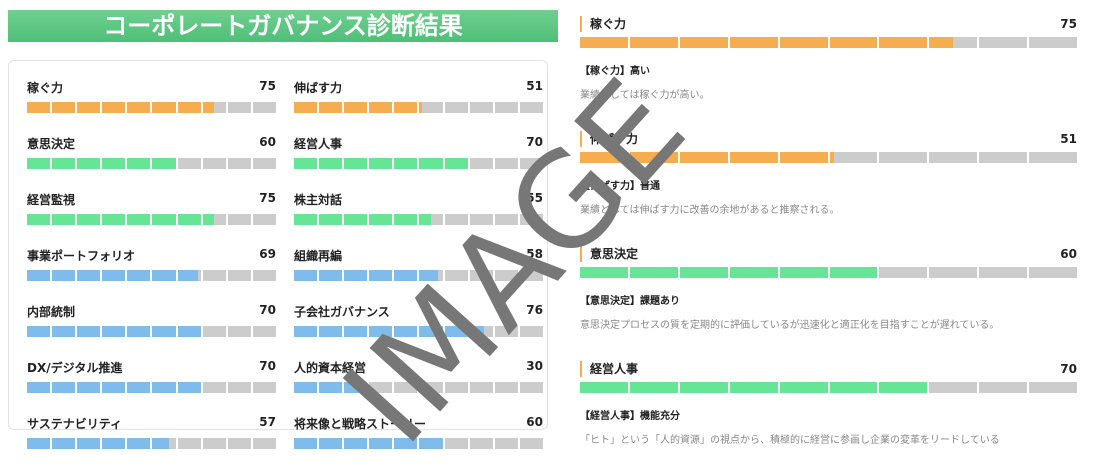 This screenshot has height=476, width=1095. Describe the element at coordinates (318, 256) in the screenshot. I see `score-label: 組織再編` at that location.